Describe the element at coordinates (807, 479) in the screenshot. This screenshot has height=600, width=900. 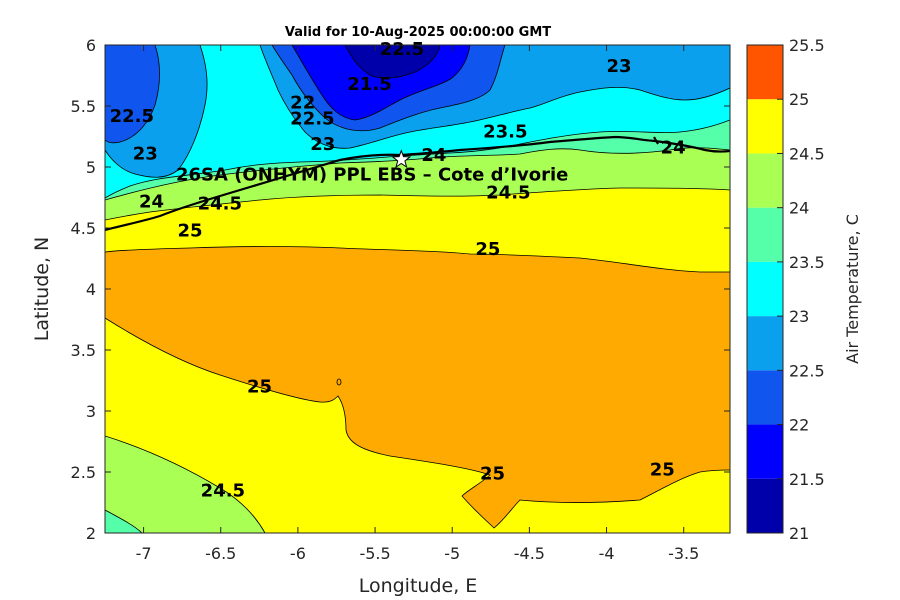
I see `colorbar-tick-label: 21.5` at that location.